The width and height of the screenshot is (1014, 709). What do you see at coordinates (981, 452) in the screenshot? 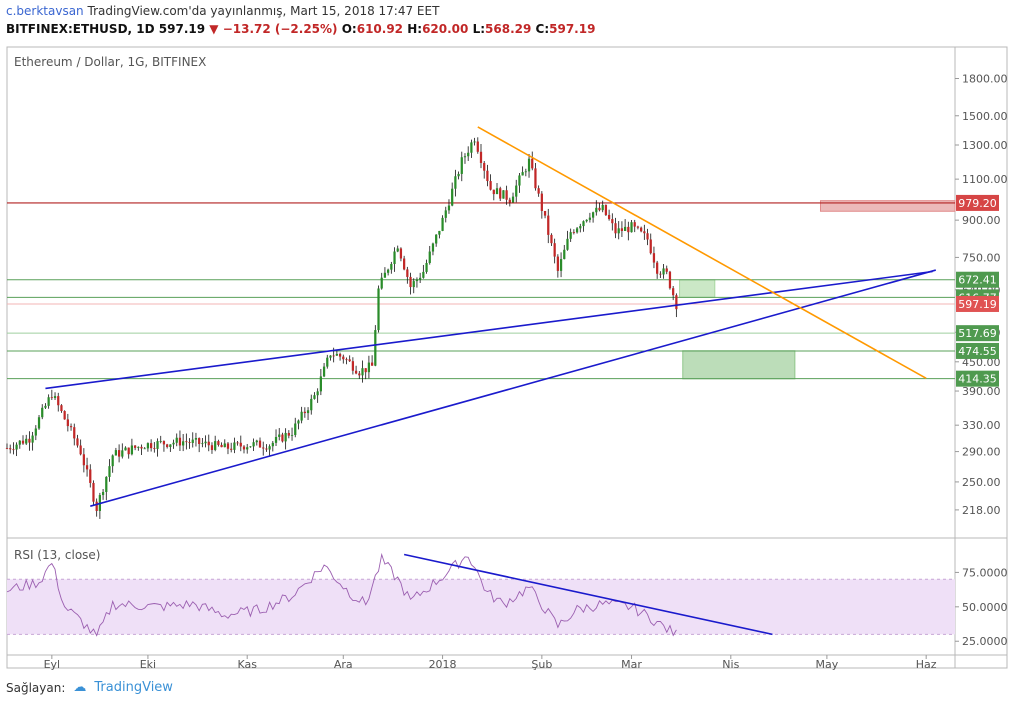
I see `y-tick-label: 290.00` at bounding box center [981, 452].